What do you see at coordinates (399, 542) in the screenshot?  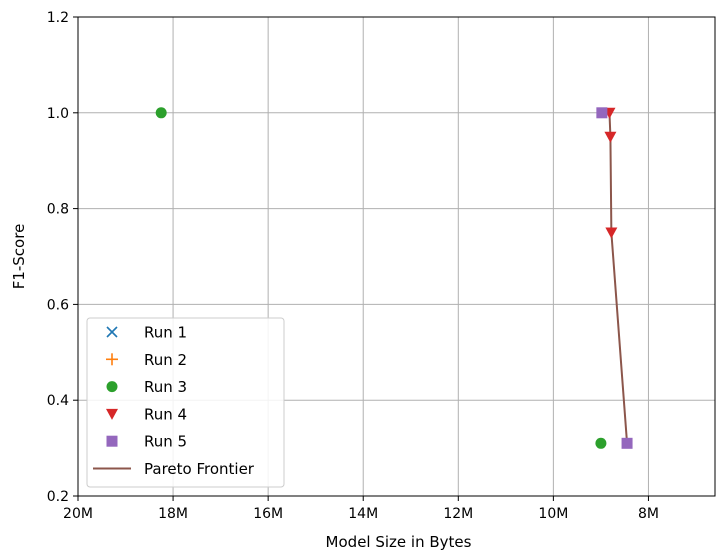 I see `x-axis-label: Model Size in Bytes` at bounding box center [399, 542].